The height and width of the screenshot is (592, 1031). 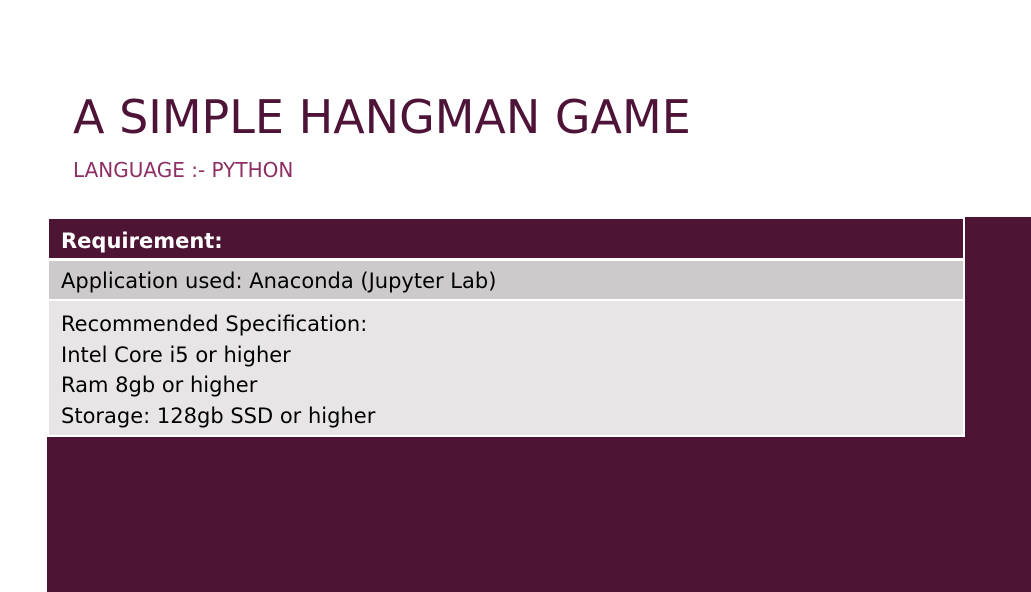 What do you see at coordinates (218, 415) in the screenshot?
I see `spec-storage: Storage: 128gb SSD or higher` at bounding box center [218, 415].